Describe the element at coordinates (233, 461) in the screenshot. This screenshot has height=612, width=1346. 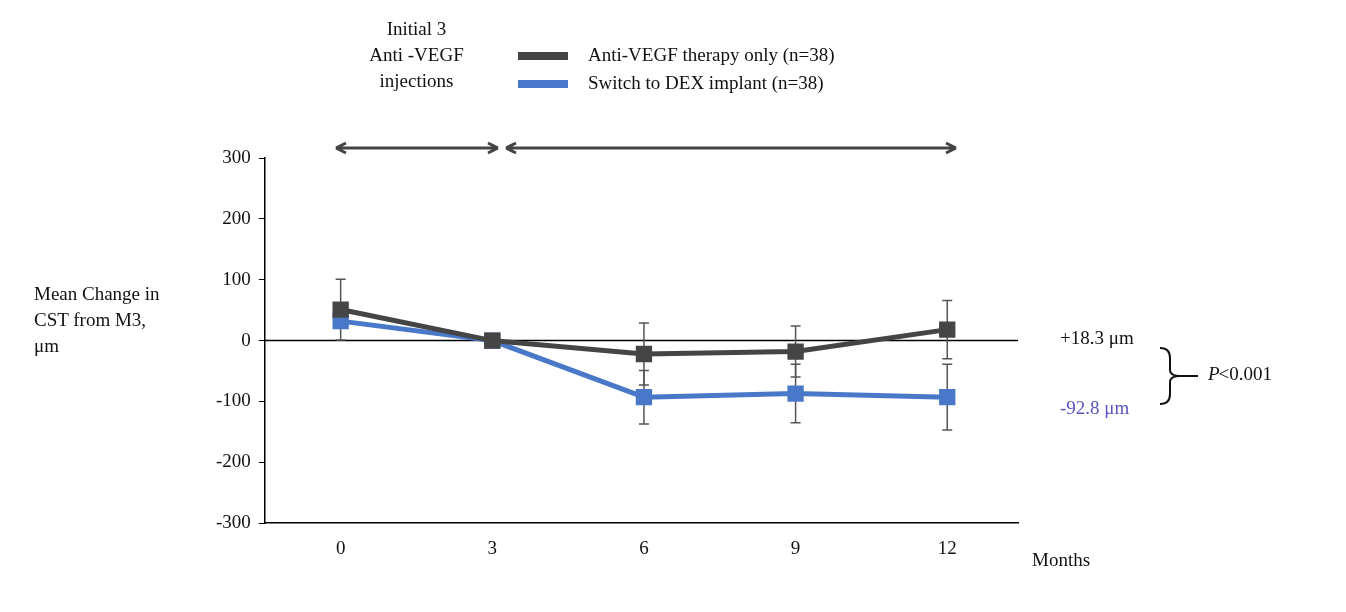
I see `y-tick-label: -200` at that location.